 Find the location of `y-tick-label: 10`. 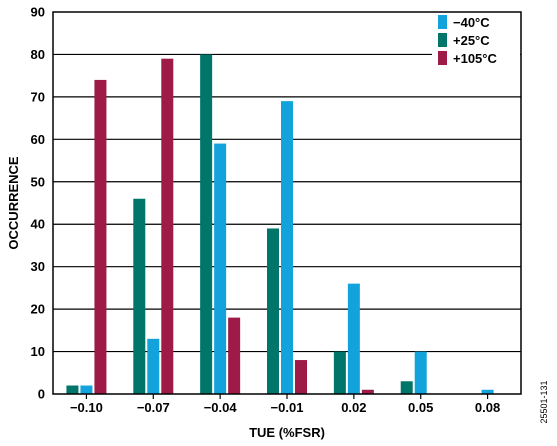

y-tick-label: 10 is located at coordinates (38, 351).